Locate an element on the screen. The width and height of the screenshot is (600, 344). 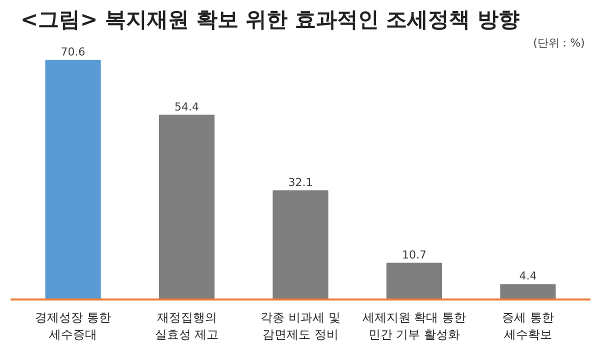
x-tick-label: 세제지원 확대 통한 민간 기부 활성화 is located at coordinates (414, 326).